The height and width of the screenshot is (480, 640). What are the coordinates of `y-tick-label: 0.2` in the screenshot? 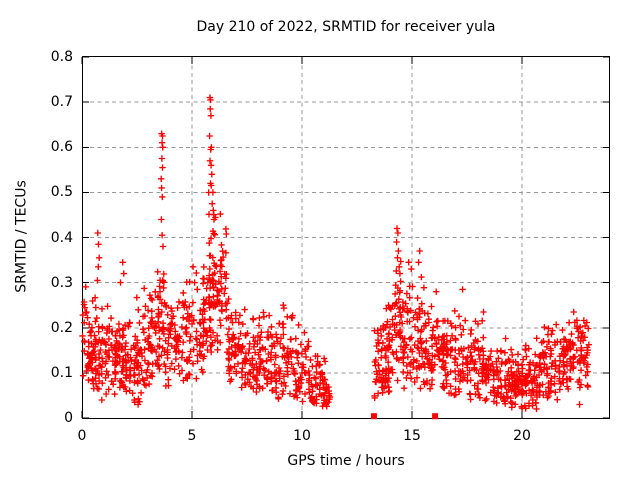 It's located at (61, 327).